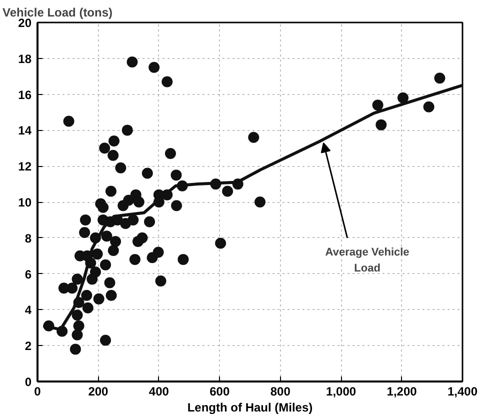  I want to click on y-tick-label: 8, so click(28, 238).